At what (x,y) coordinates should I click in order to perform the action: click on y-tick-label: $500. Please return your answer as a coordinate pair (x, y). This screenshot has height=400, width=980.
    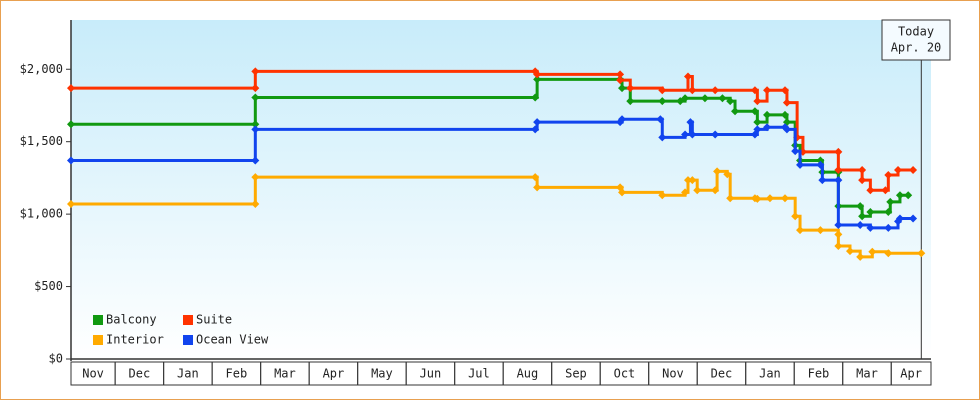
    Looking at the image, I should click on (48, 286).